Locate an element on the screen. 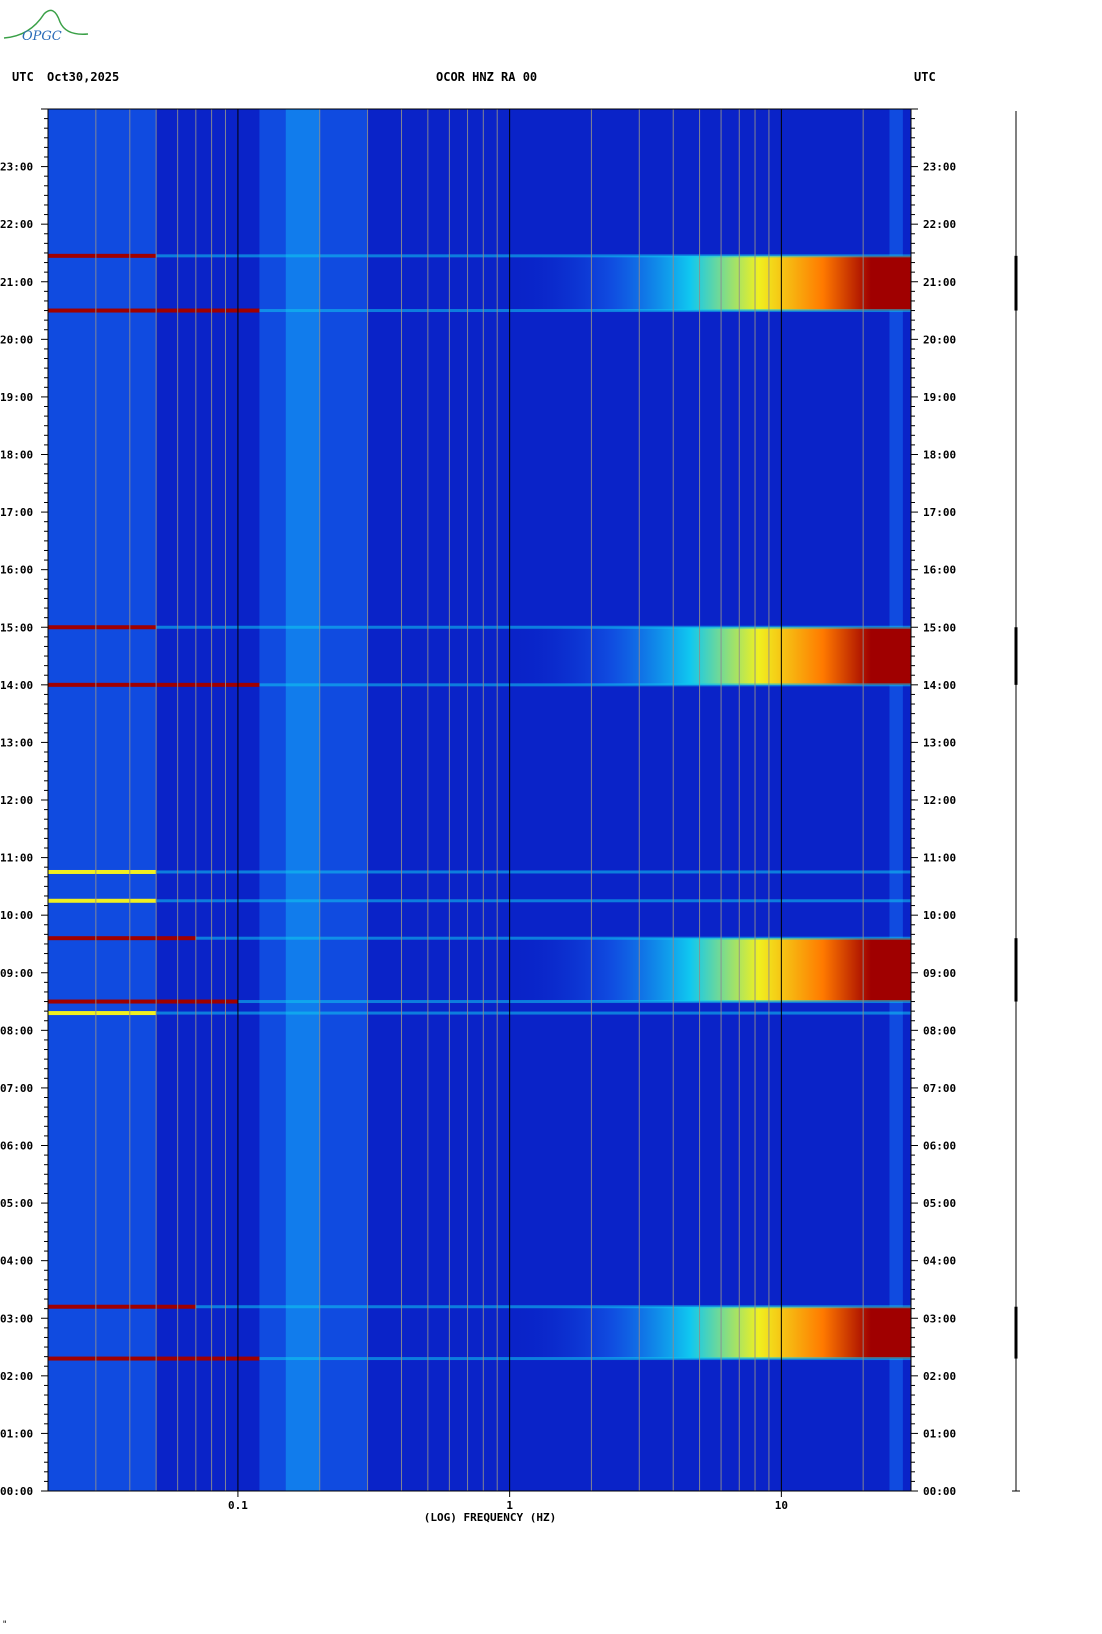 Image resolution: width=1102 pixels, height=1634 pixels. y-tick-label-left: 03:00 is located at coordinates (16, 1318).